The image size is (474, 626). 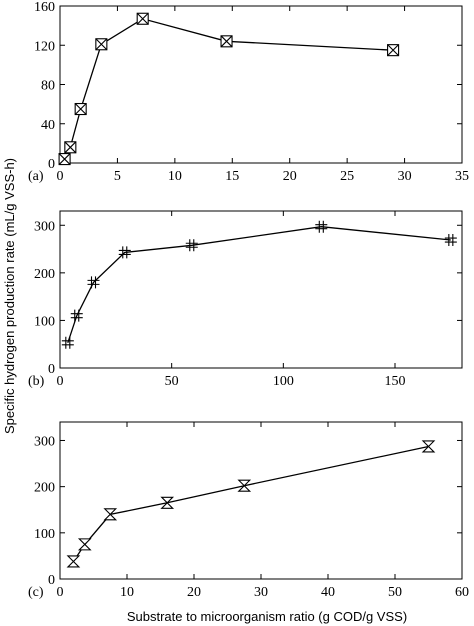 What do you see at coordinates (44, 7) in the screenshot?
I see `y-tick-label: 160` at bounding box center [44, 7].